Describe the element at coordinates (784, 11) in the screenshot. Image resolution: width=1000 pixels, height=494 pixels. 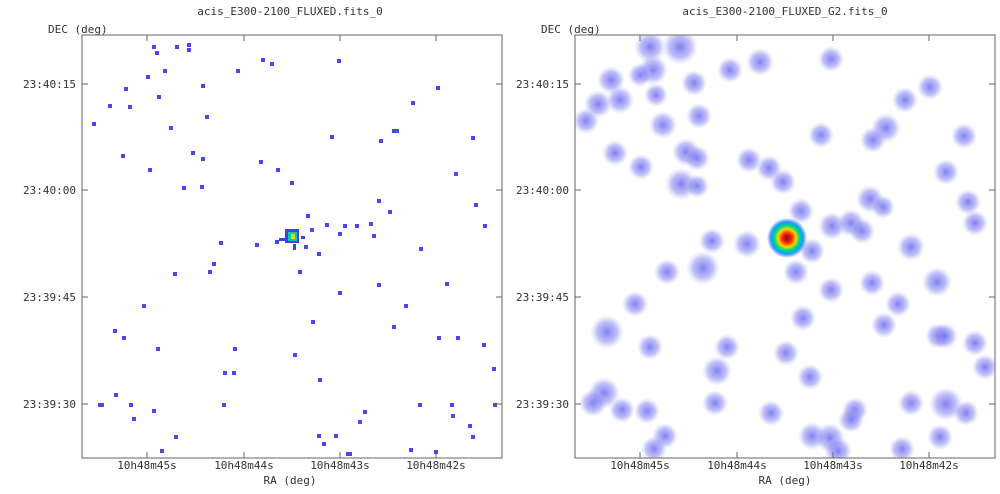
I see `right-title: acis_E300-2100_FLUXED_G2.fits_0` at that location.